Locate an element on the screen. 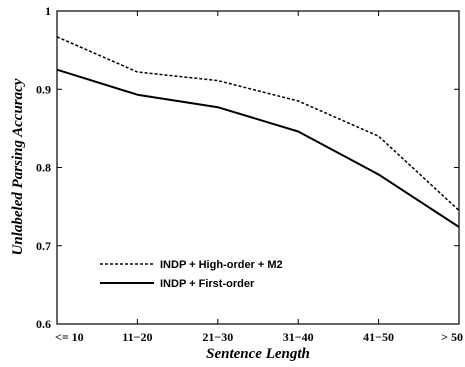 Image resolution: width=465 pixels, height=367 pixels. x-tick-label: > 50 is located at coordinates (452, 337).